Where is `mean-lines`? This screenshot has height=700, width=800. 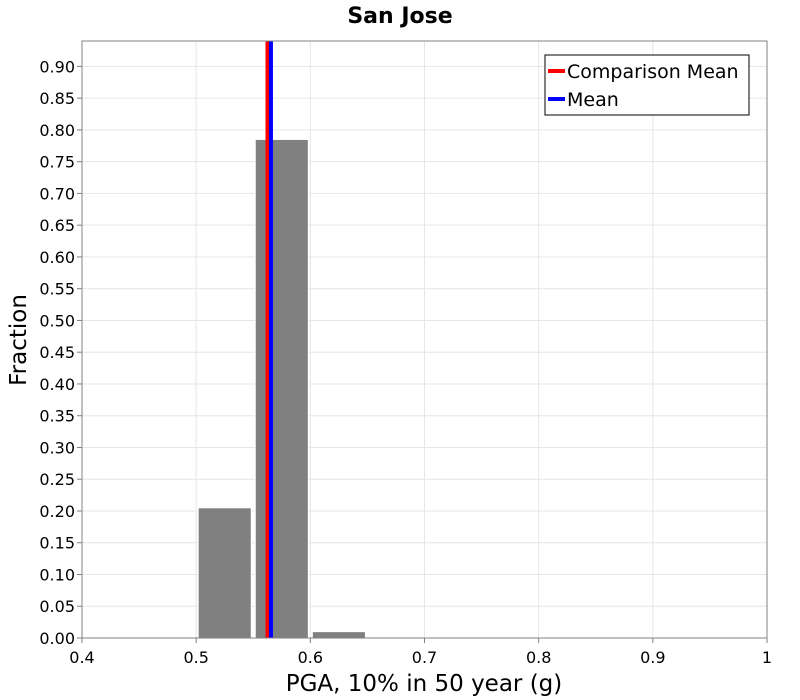
mean-lines is located at coordinates (269, 339).